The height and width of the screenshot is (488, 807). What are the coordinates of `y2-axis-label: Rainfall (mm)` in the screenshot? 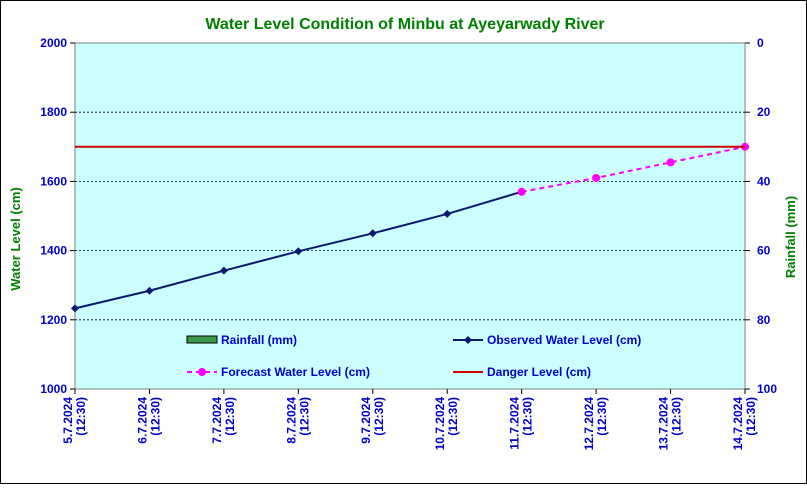 It's located at (790, 237).